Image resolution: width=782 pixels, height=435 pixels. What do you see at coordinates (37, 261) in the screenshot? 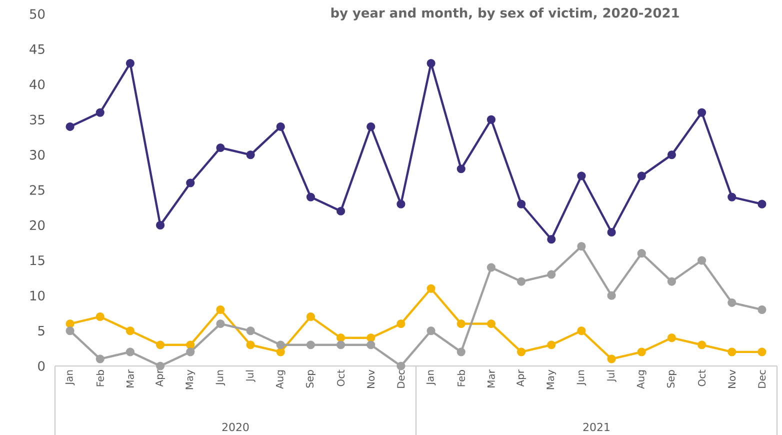
I see `y-tick-label: 15` at bounding box center [37, 261].